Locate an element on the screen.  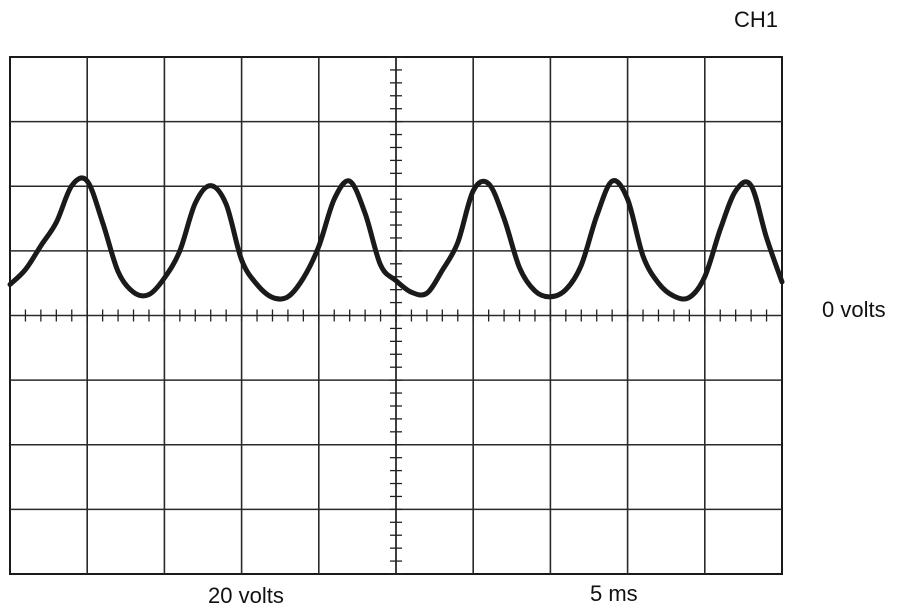
channel-label: CH1 is located at coordinates (756, 19).